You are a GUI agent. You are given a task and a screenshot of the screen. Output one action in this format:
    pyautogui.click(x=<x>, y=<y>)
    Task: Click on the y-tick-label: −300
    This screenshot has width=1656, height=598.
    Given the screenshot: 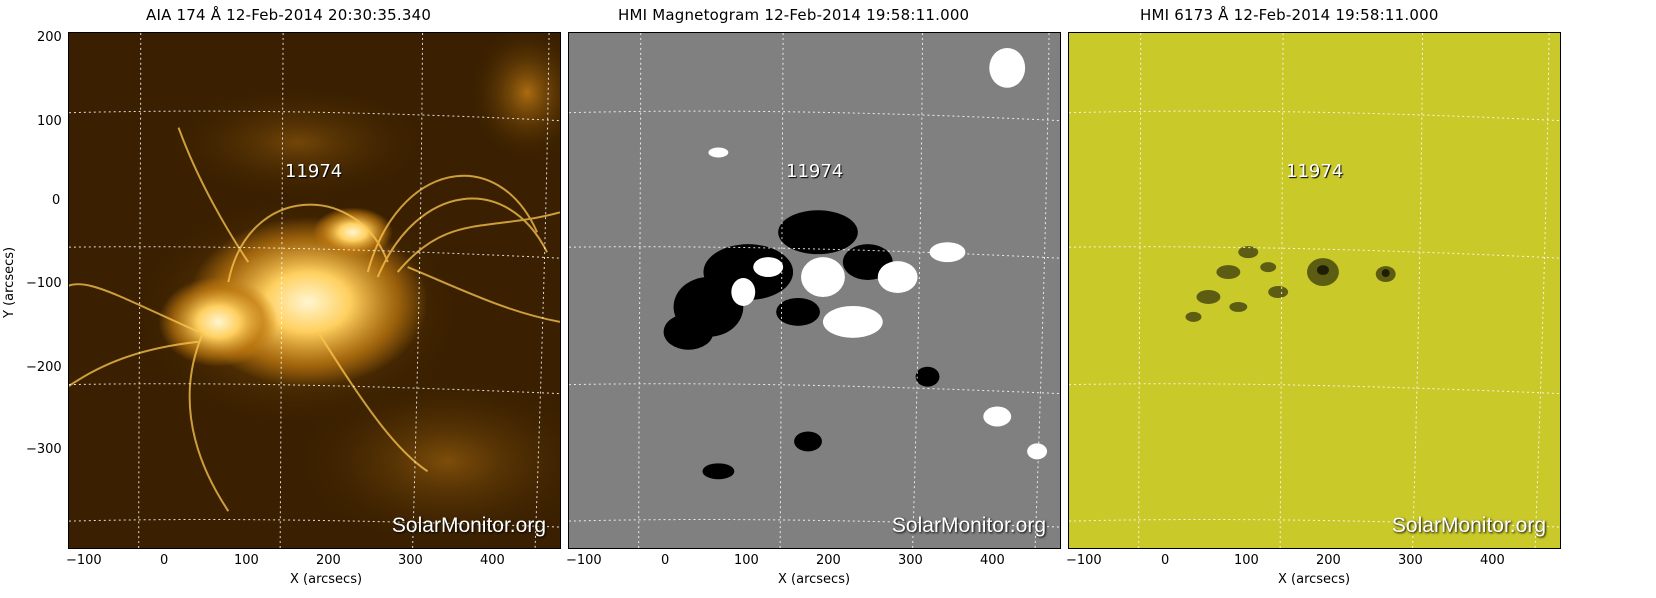 What is the action you would take?
    pyautogui.click(x=44, y=449)
    